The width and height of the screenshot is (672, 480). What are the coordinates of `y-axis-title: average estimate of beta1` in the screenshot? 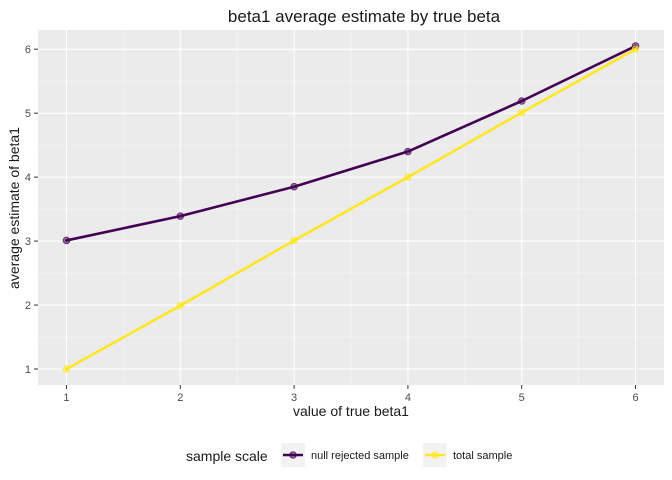 It's located at (14, 208).